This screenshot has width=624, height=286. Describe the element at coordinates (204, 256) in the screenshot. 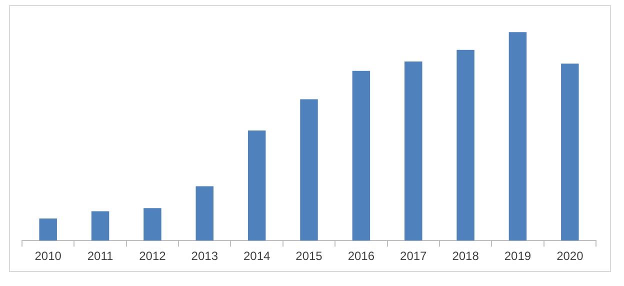

I see `x-tick-label: 2013` at that location.